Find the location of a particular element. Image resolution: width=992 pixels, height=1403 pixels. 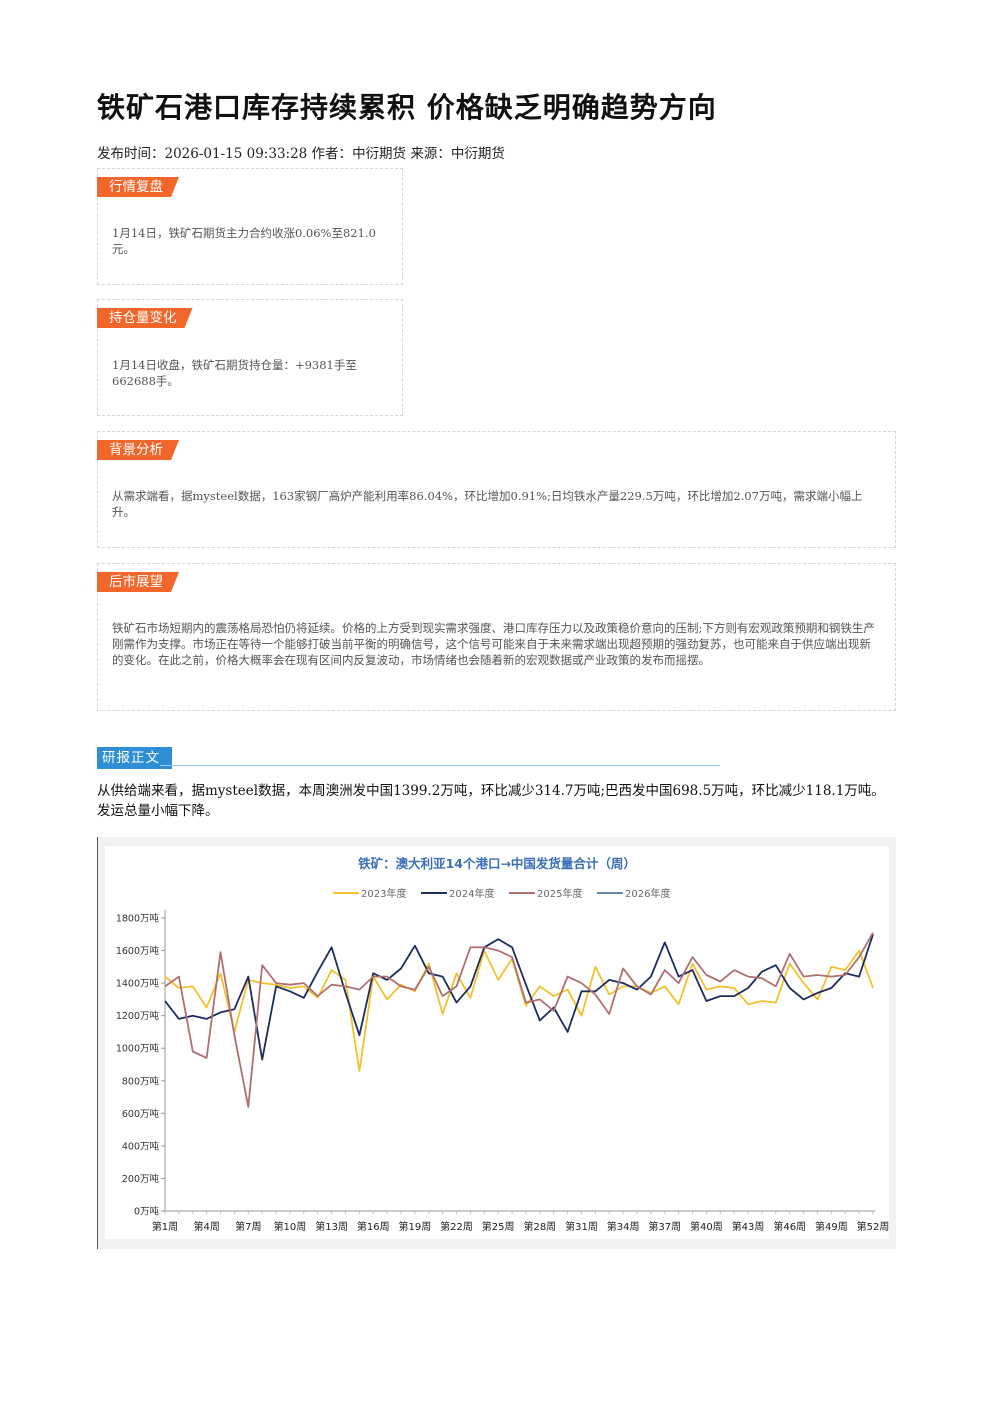

section-market-review: 行情复盘 1月14日，铁矿石期货主力合约收涨0.06%至821.0元。 is located at coordinates (250, 226).